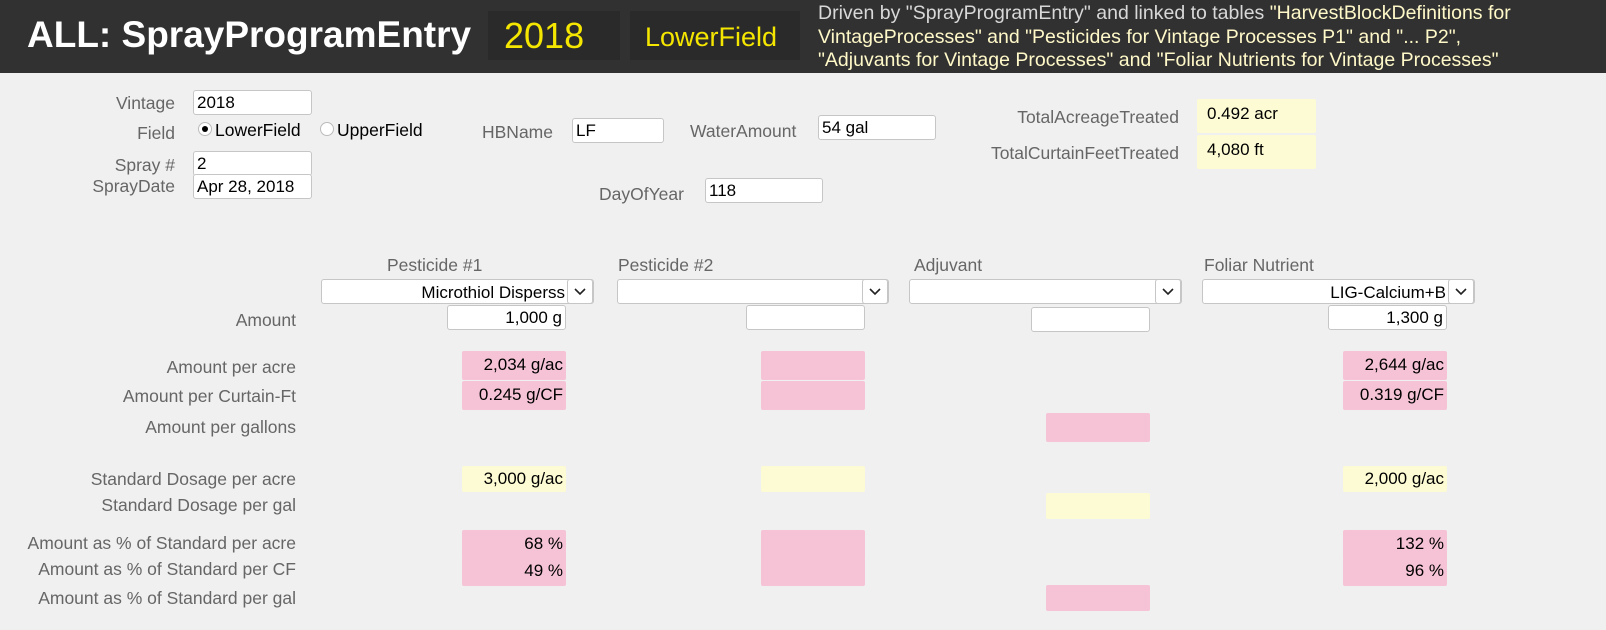 Image resolution: width=1606 pixels, height=630 pixels. What do you see at coordinates (193, 479) in the screenshot?
I see `row-label-std-acre: Standard Dosage per acre` at bounding box center [193, 479].